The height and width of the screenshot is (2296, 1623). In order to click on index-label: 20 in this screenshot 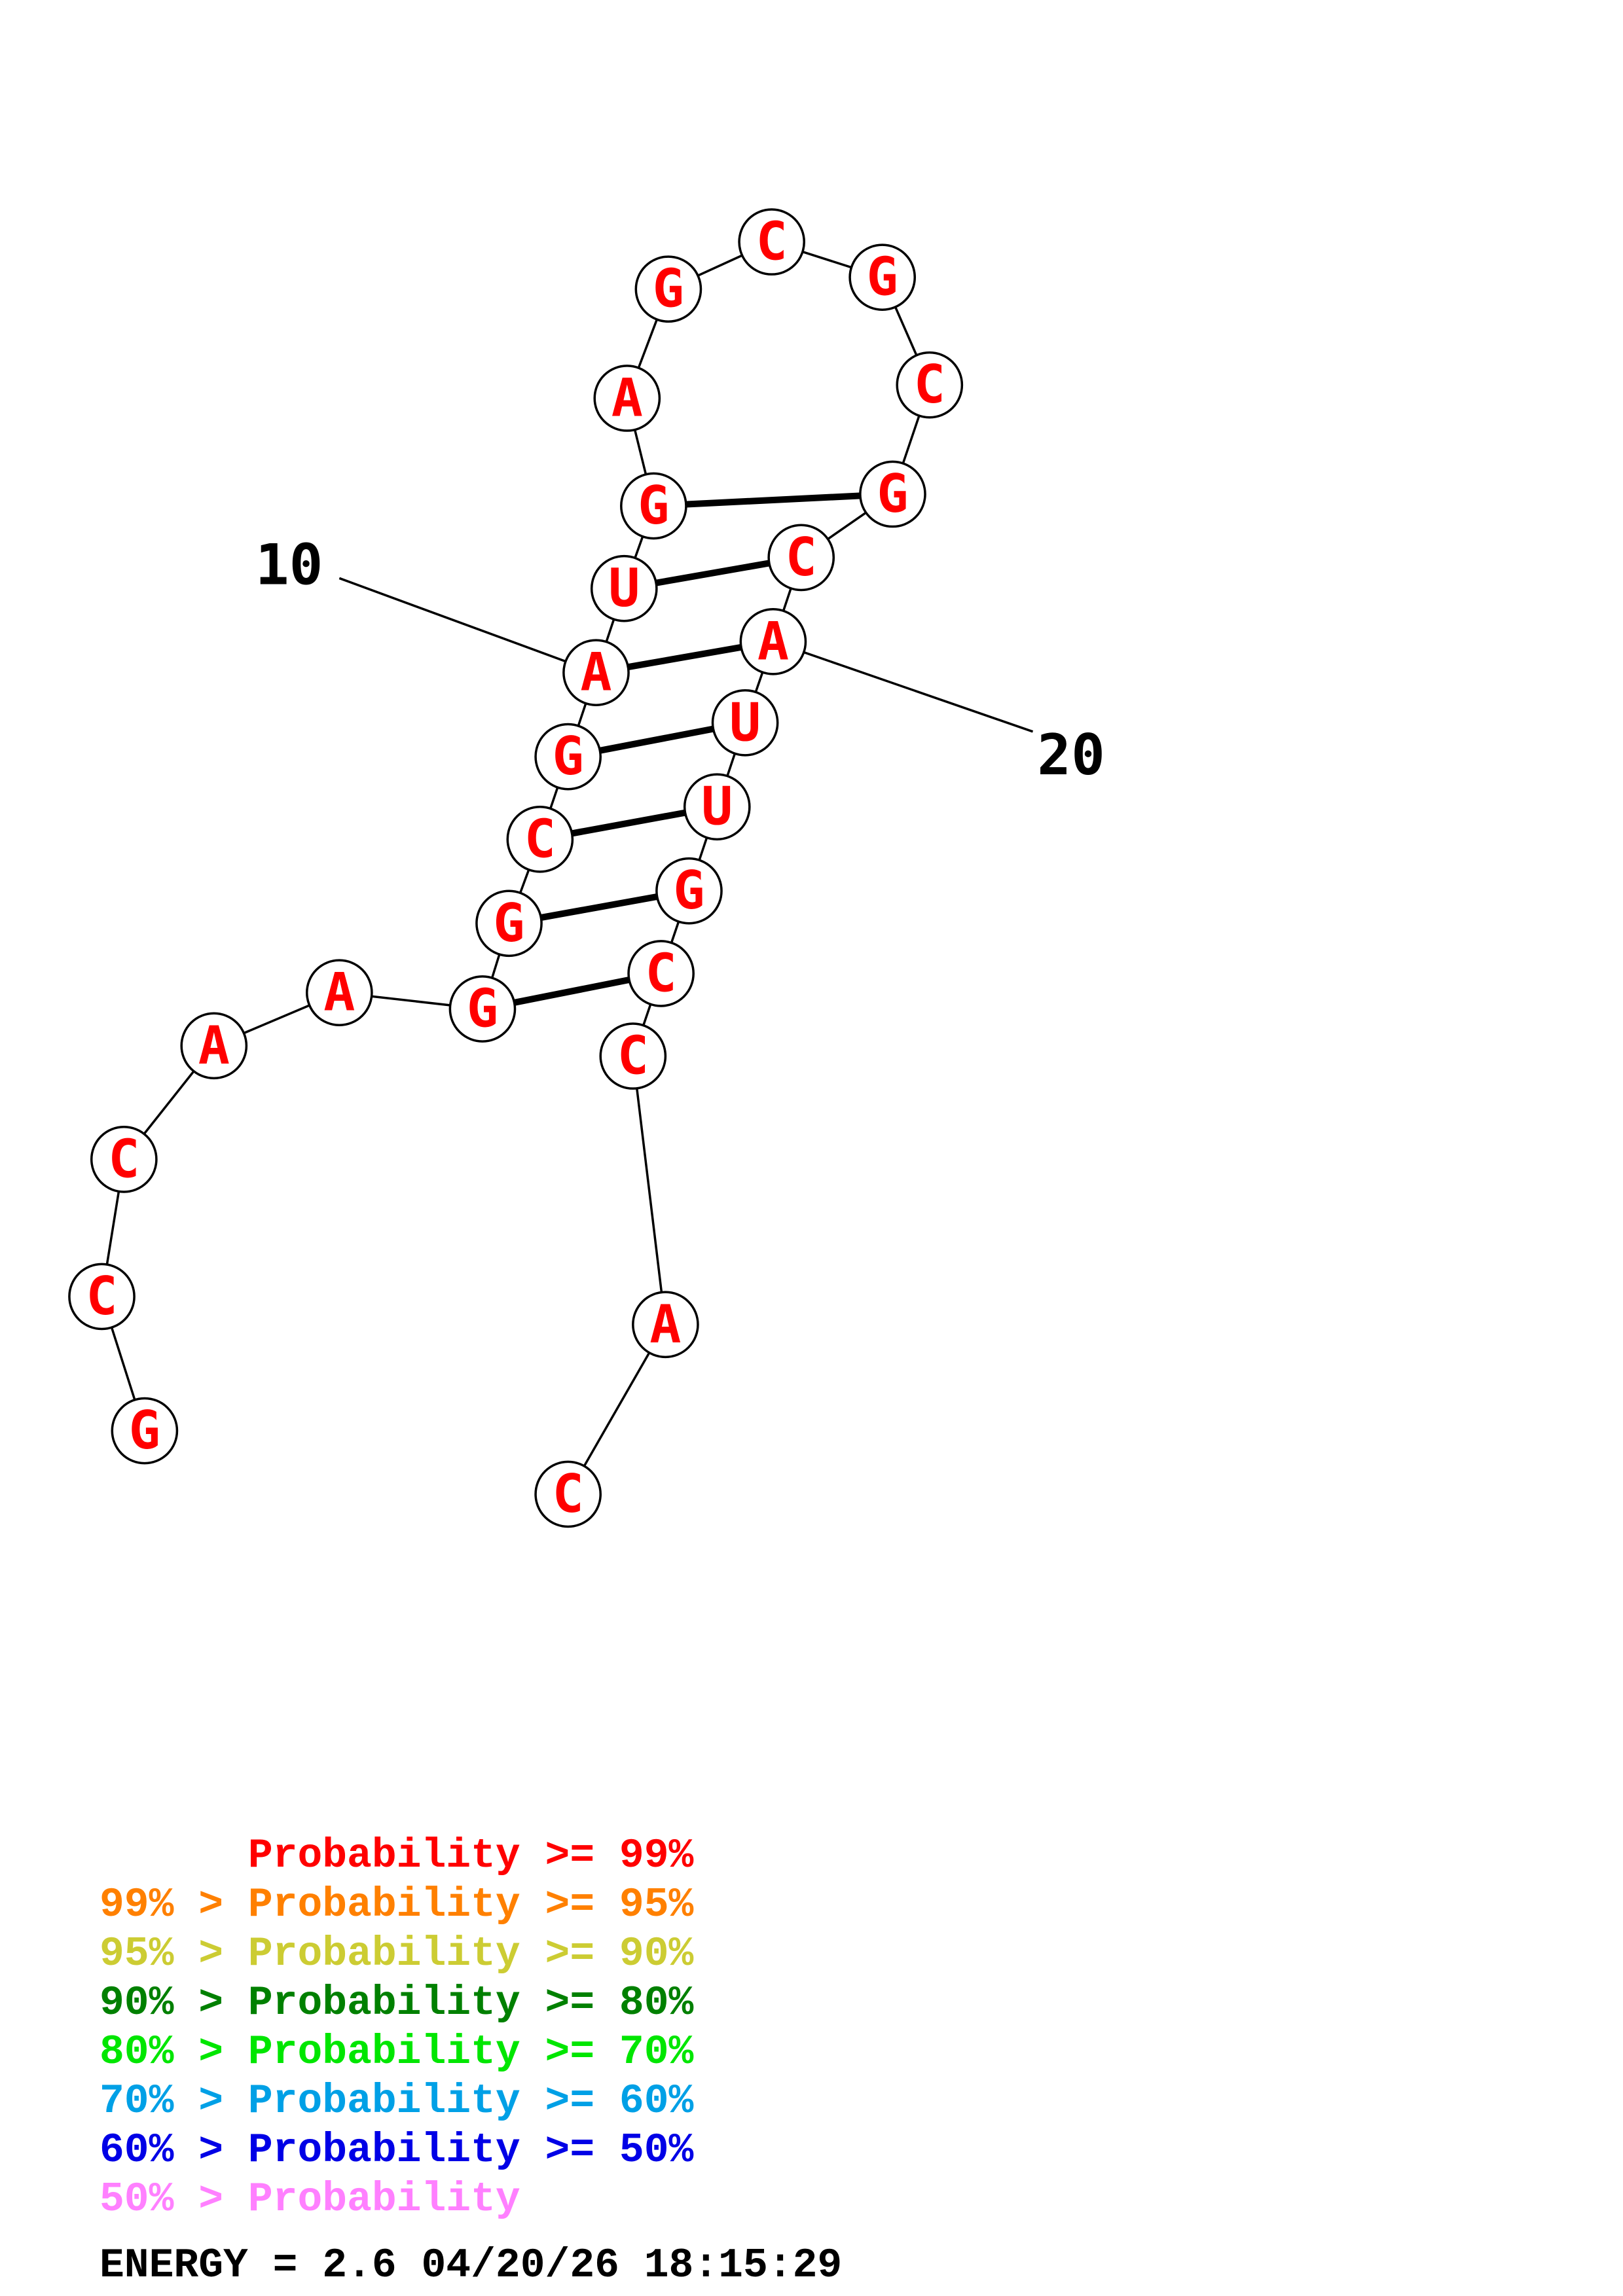, I will do `click(1071, 755)`.